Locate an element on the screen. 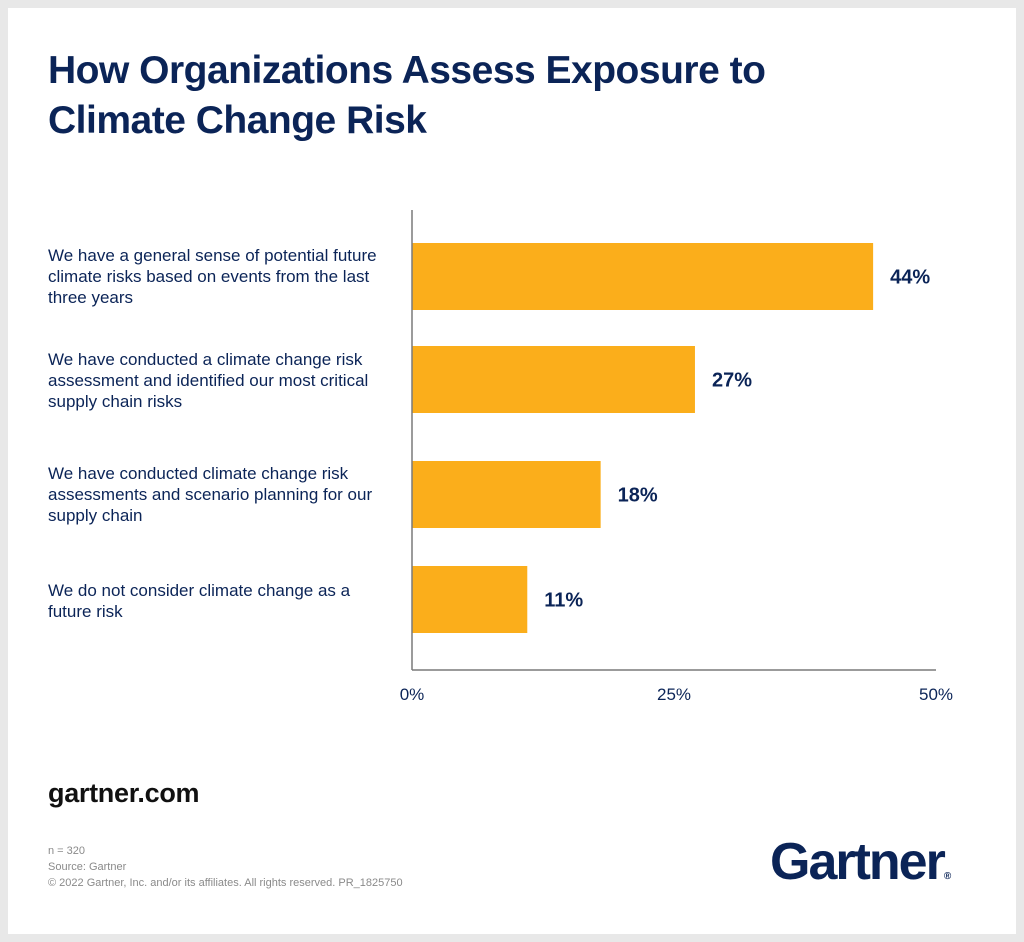 This screenshot has height=942, width=1024. website-link: gartner.com is located at coordinates (124, 793).